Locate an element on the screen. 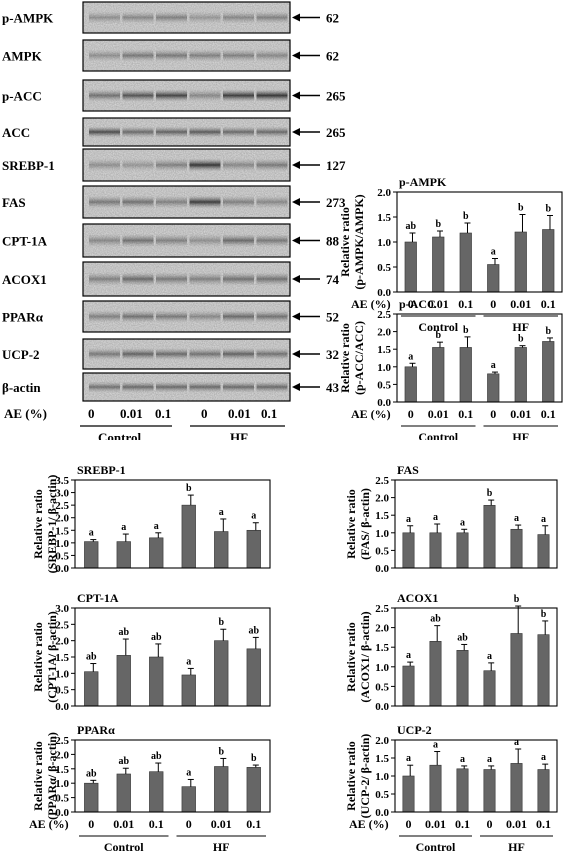 This screenshot has height=858, width=567. blot-row-7: ACOX1 74 is located at coordinates (171, 279).